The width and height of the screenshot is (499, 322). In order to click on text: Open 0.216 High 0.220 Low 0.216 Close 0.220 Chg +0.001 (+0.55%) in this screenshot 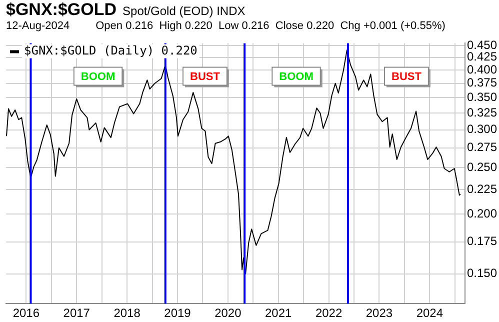, I will do `click(271, 26)`.